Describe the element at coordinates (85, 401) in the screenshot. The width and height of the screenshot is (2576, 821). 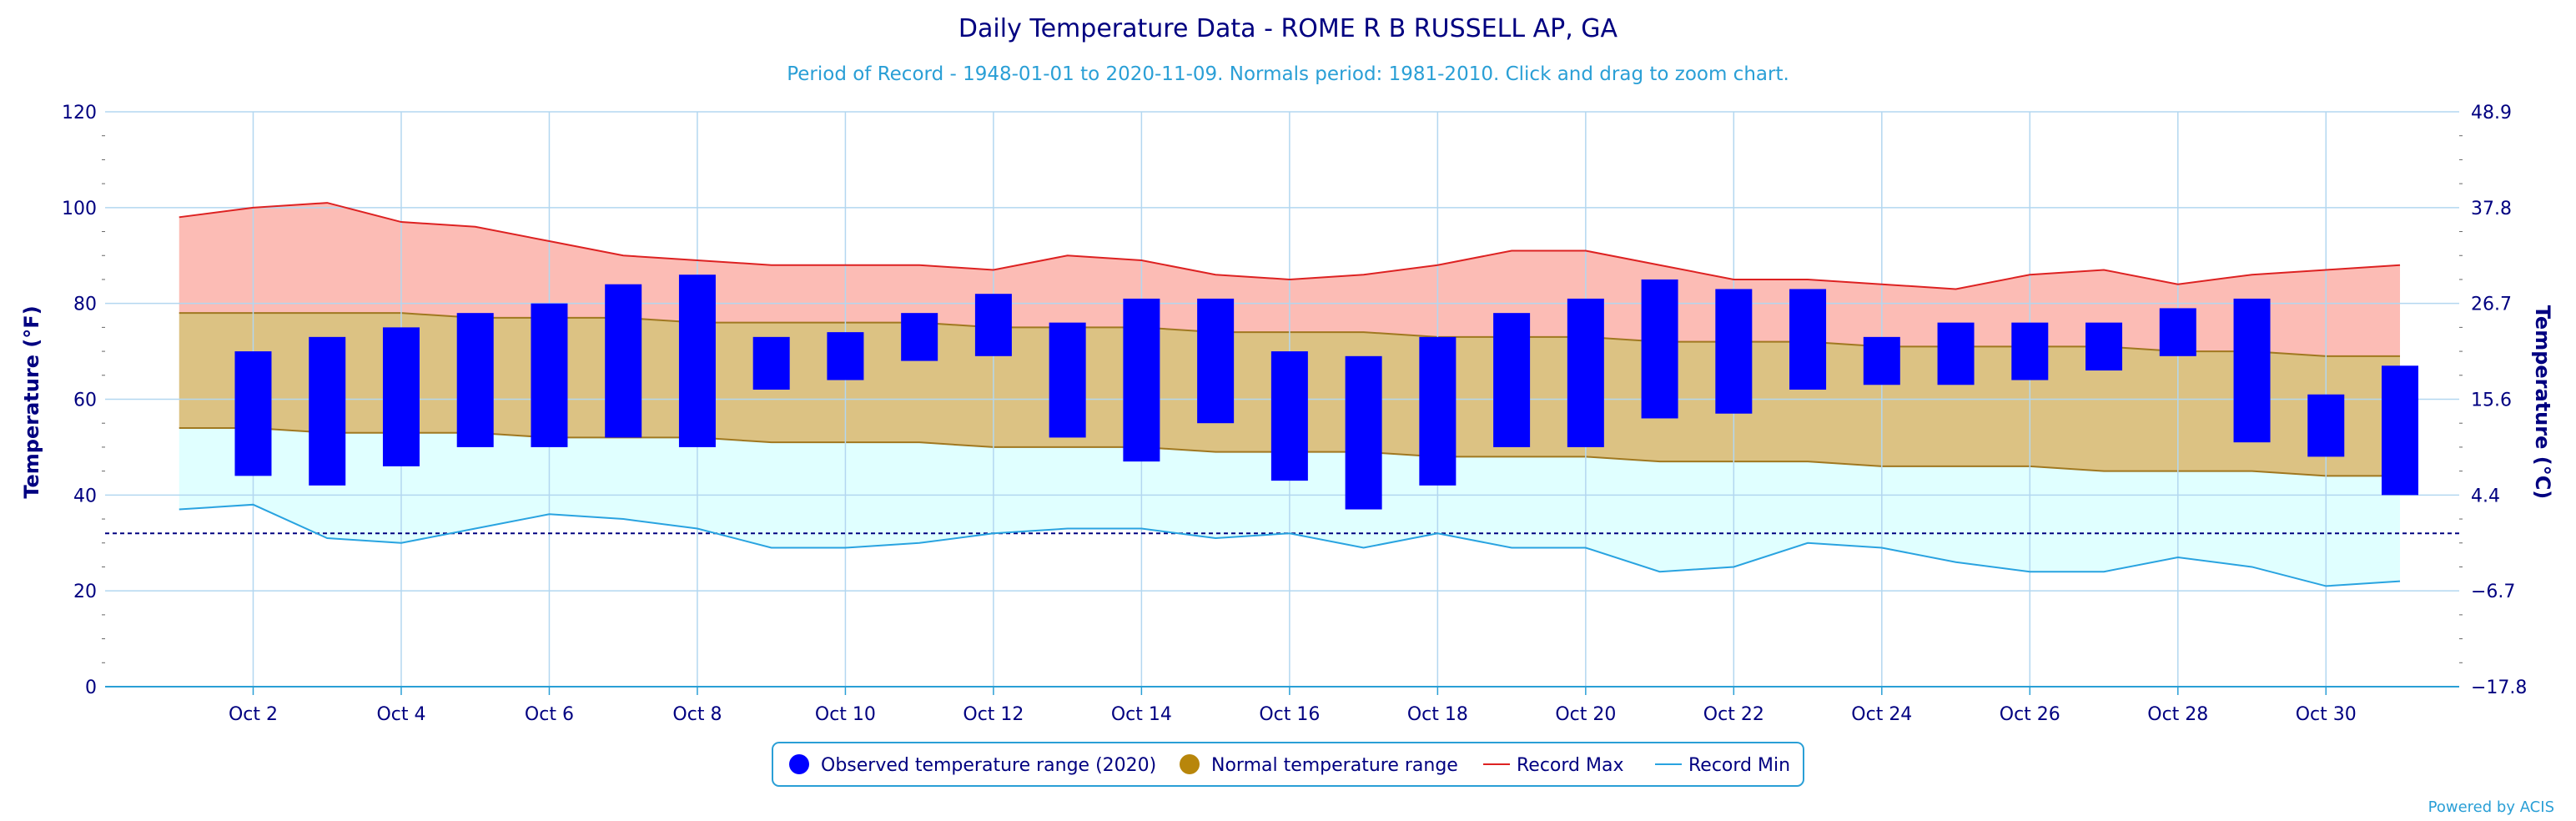
I see `y-tick-label-left: 60` at that location.